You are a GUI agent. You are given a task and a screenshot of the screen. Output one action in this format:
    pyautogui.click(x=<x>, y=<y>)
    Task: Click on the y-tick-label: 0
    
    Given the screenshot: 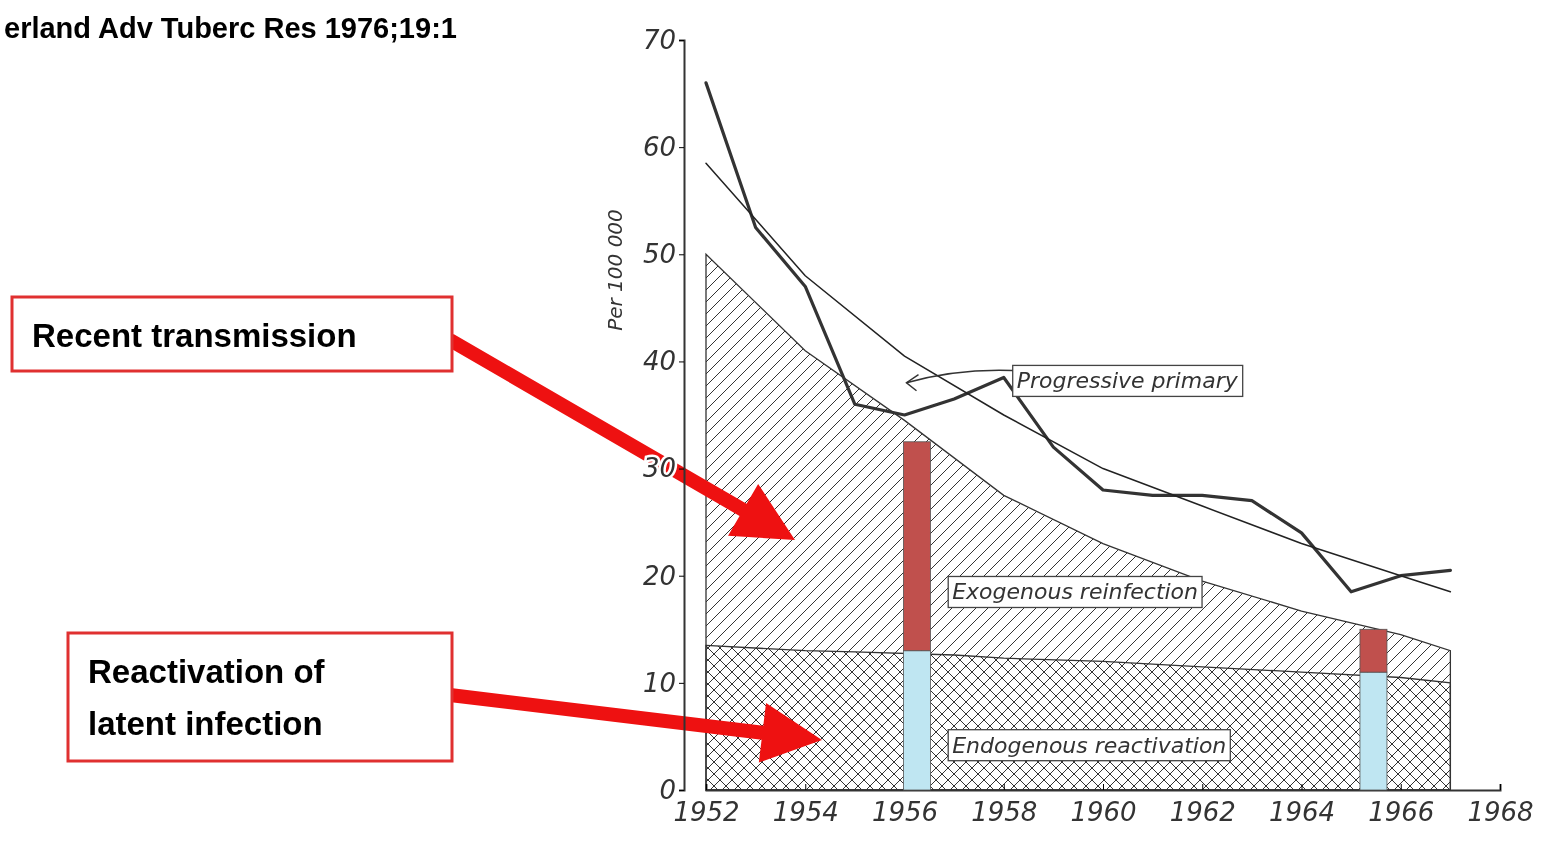 What is the action you would take?
    pyautogui.click(x=667, y=789)
    